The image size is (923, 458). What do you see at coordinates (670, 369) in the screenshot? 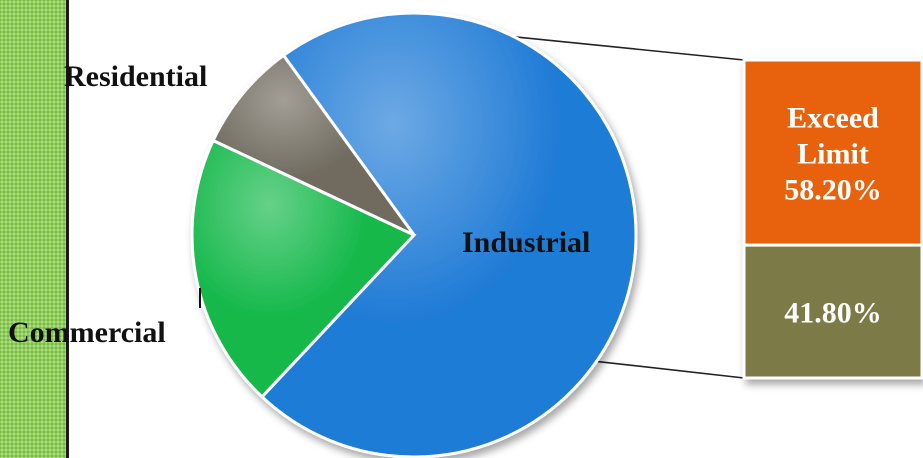
I see `connector-line-bottom` at bounding box center [670, 369].